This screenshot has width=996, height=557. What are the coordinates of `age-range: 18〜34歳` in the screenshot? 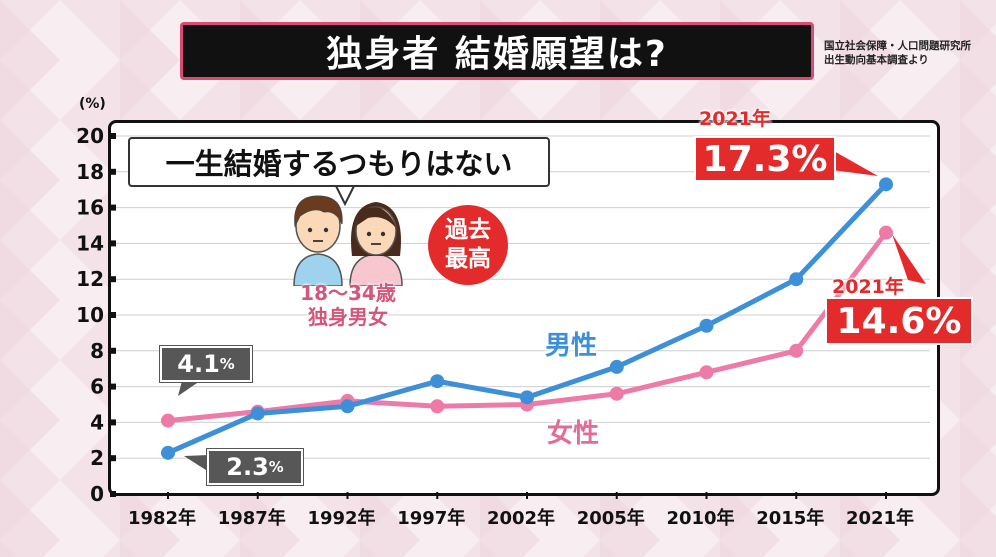 It's located at (348, 293).